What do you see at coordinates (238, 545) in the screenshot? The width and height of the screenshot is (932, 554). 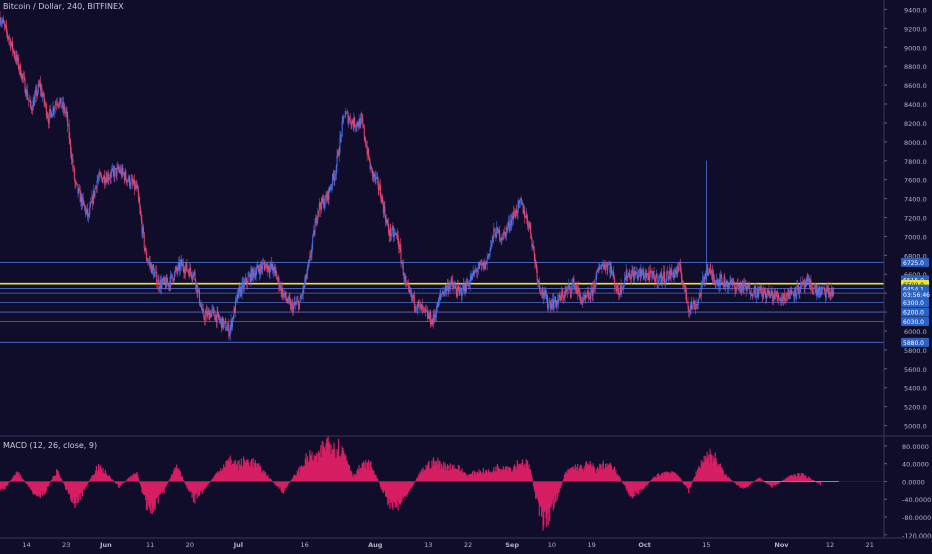 I see `time-tick-label: Jul` at bounding box center [238, 545].